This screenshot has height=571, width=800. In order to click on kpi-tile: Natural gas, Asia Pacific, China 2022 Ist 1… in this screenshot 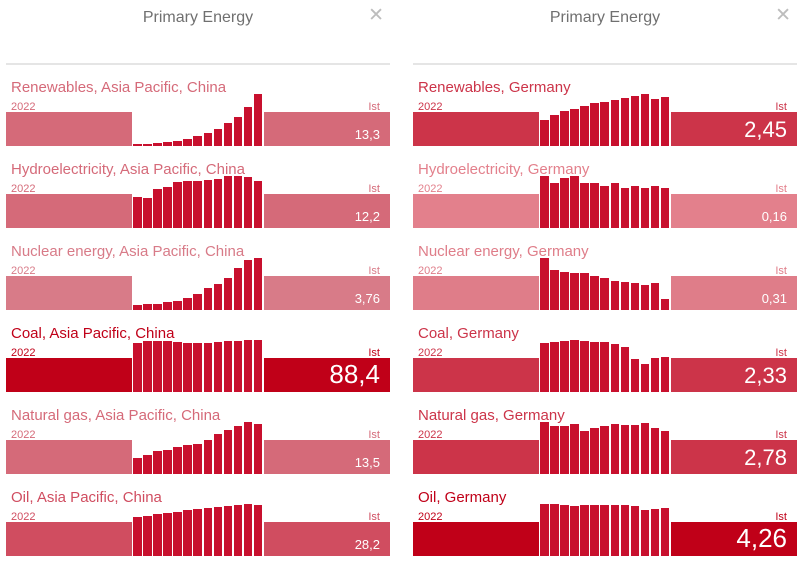, I will do `click(198, 448)`.